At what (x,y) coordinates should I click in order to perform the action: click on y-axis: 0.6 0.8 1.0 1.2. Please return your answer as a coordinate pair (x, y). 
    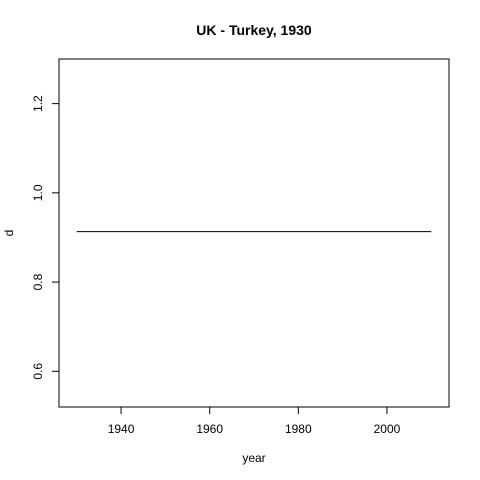
    Looking at the image, I should click on (45, 237).